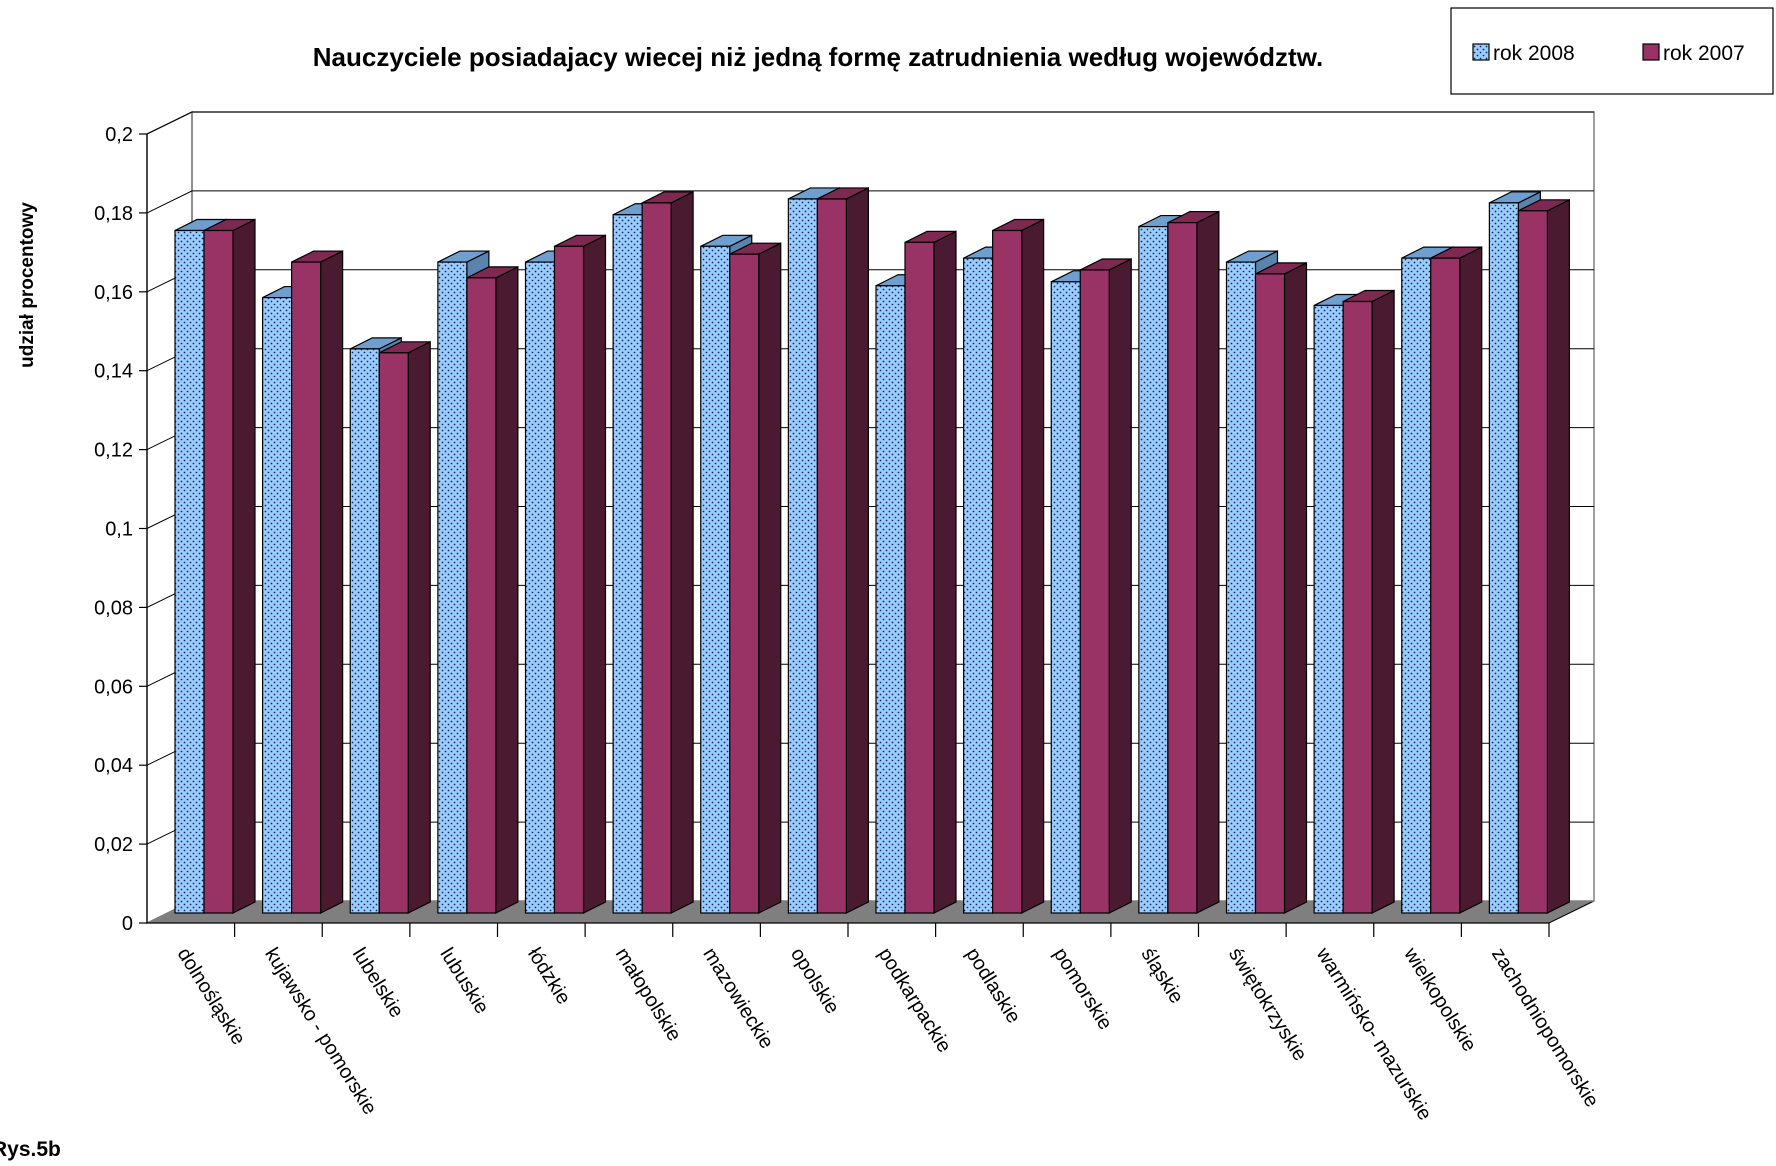 This screenshot has width=1776, height=1166. What do you see at coordinates (30, 1149) in the screenshot?
I see `figure-caption: Rys.5b` at bounding box center [30, 1149].